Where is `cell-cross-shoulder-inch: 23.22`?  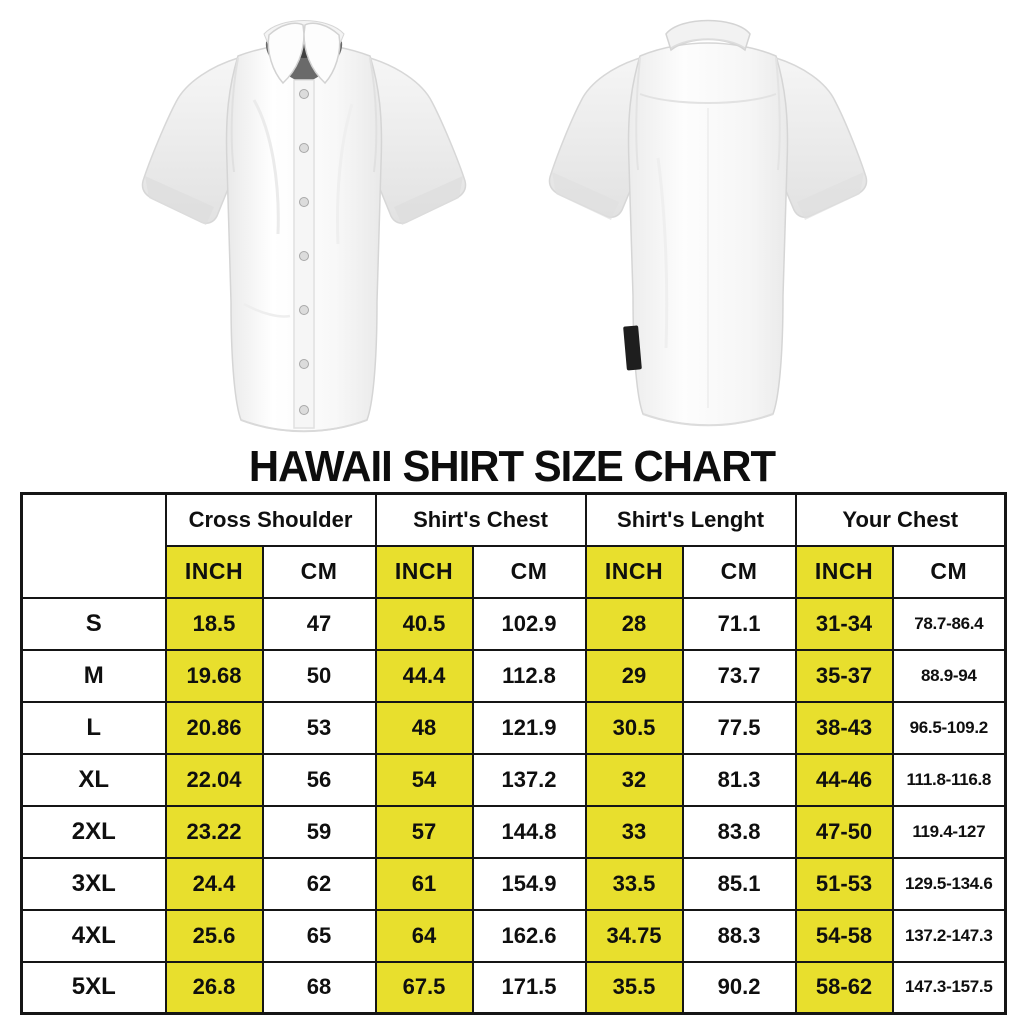
cell-cross-shoulder-inch: 23.22 is located at coordinates (214, 831).